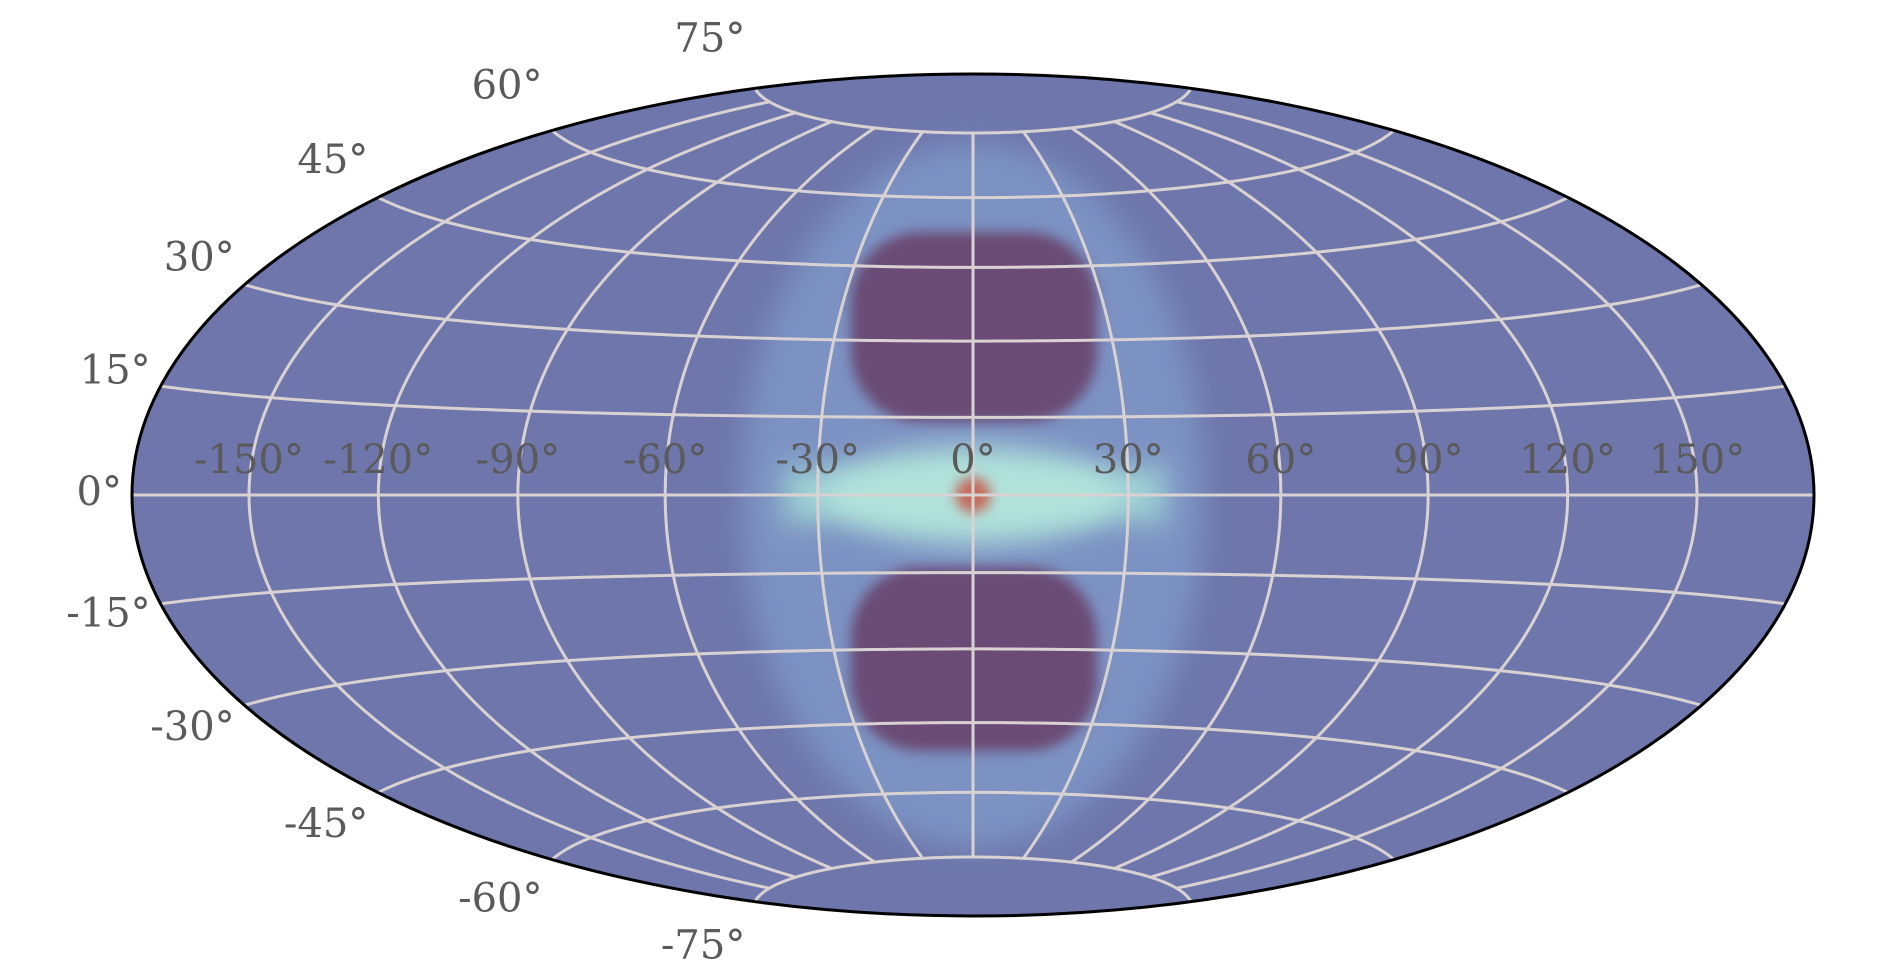  I want to click on y-tick-label: -75°, so click(703, 946).